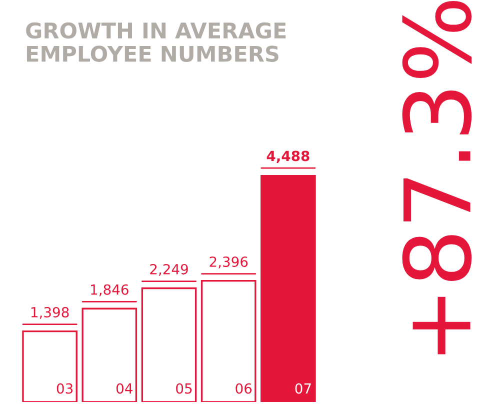  I want to click on x-tick-label: 06, so click(244, 388).